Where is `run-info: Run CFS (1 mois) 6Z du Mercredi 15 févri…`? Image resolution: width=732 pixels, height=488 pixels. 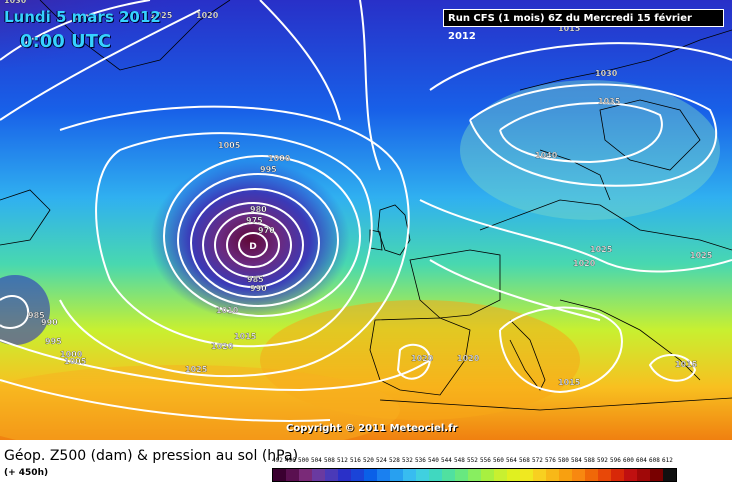
run-info: Run CFS (1 mois) 6Z du Mercredi 15 févri… is located at coordinates (583, 25).